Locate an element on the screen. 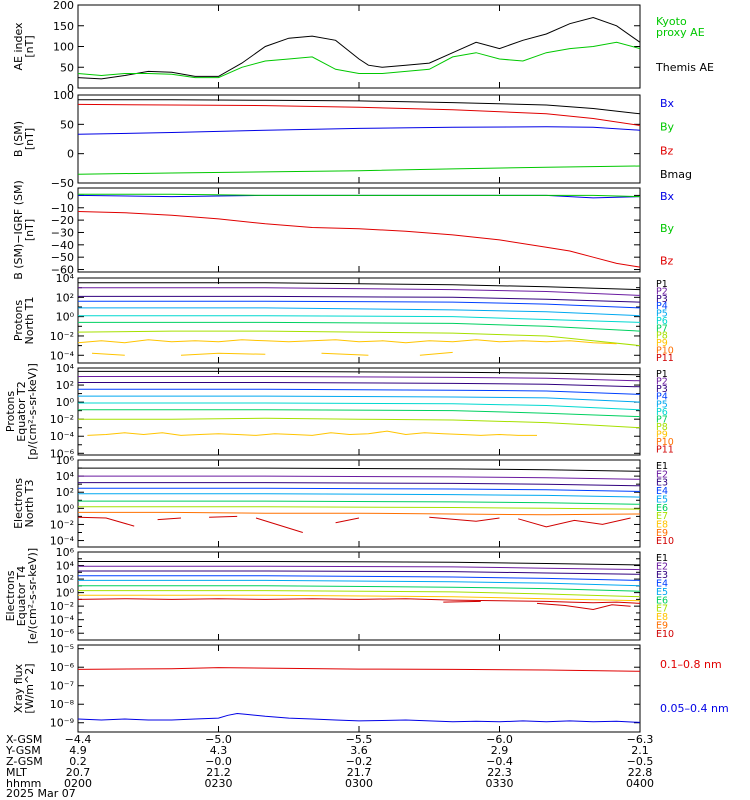 The width and height of the screenshot is (750, 800). y-axis-label: B (SM) is located at coordinates (18, 139).